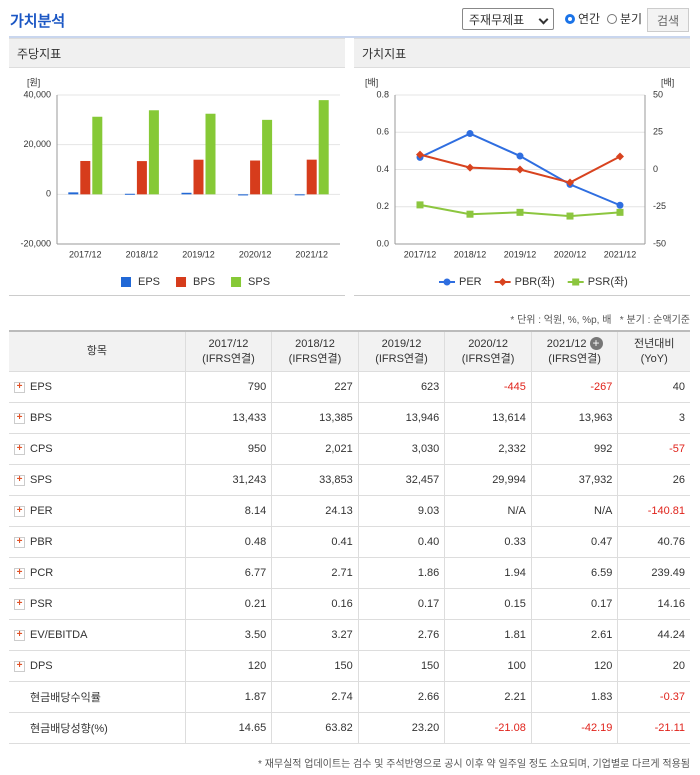 The width and height of the screenshot is (700, 775). I want to click on y-tick-label: 20,000, so click(37, 144).